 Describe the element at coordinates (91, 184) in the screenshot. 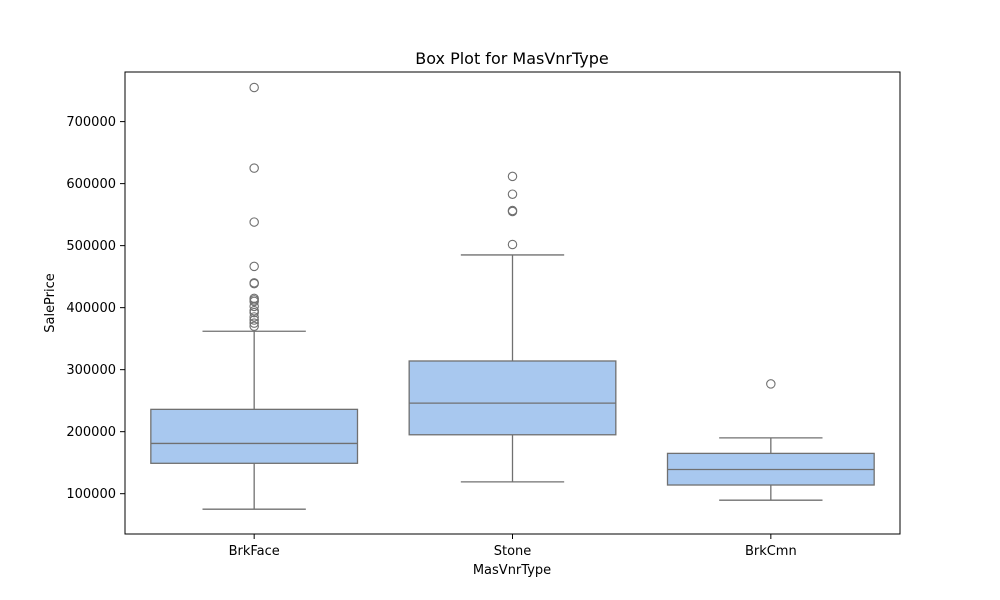

I see `y-tick-label: 600000` at that location.